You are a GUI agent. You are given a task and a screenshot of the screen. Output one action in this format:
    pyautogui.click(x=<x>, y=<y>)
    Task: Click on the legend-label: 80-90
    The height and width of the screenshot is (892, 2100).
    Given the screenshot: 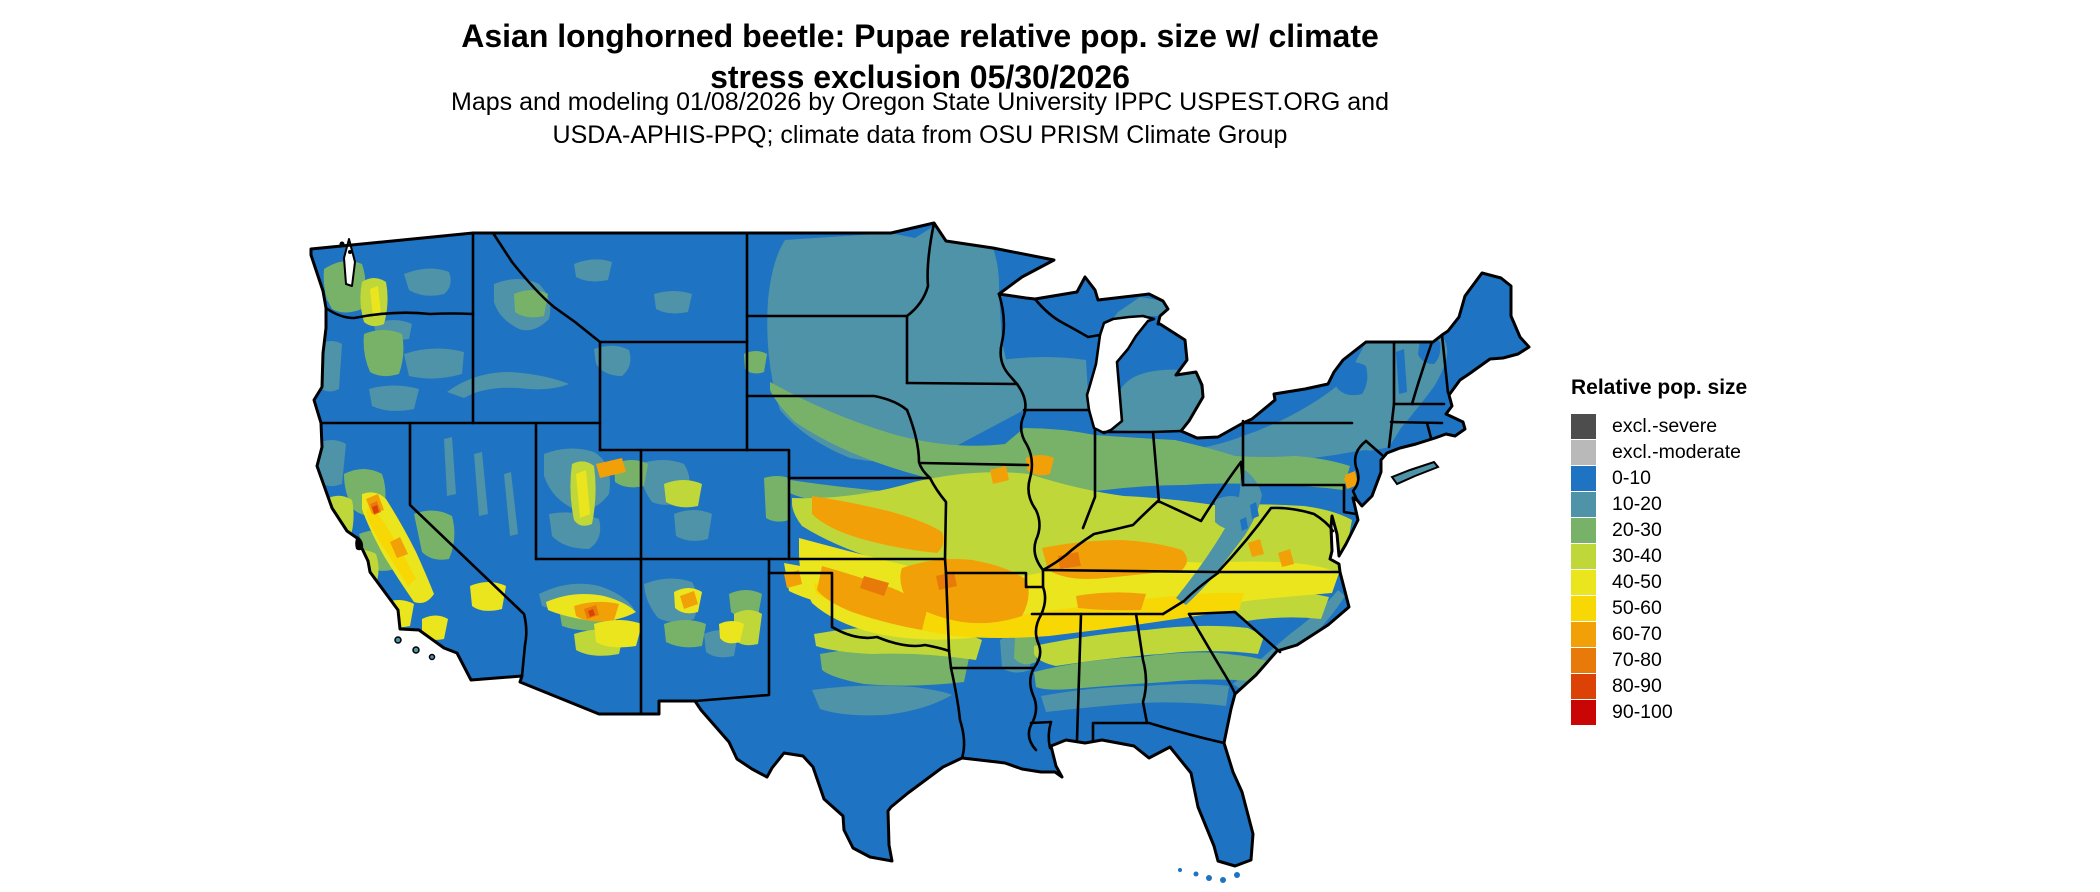 What is the action you would take?
    pyautogui.click(x=1637, y=685)
    